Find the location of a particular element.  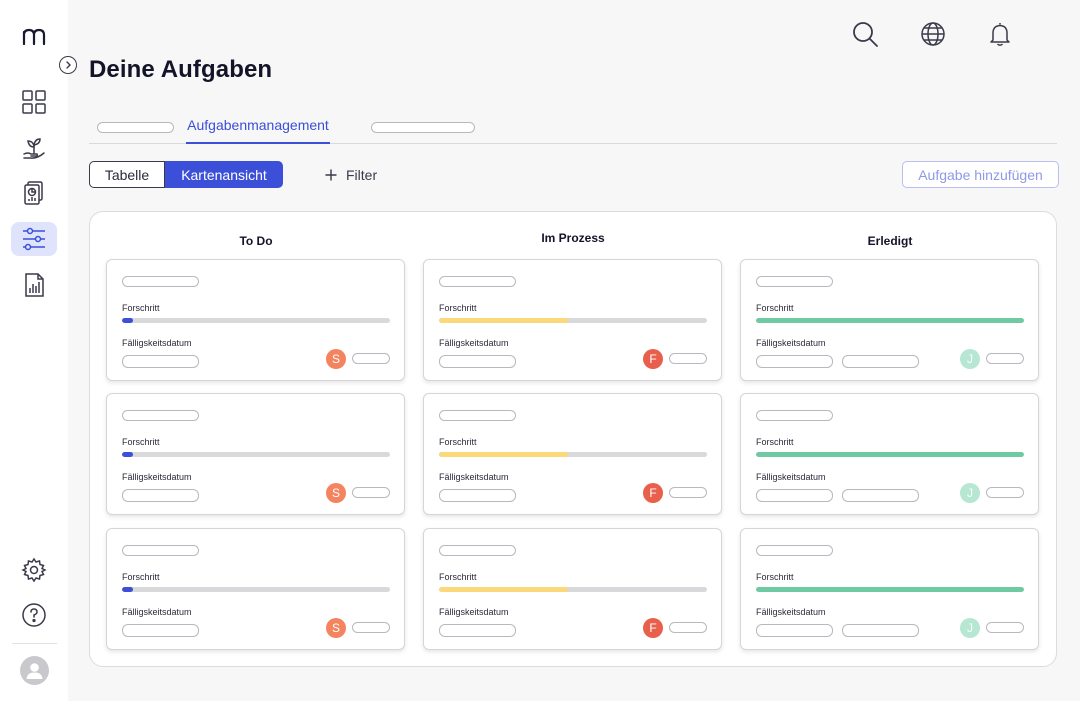

sidebar-item-settings-tasks is located at coordinates (34, 239).